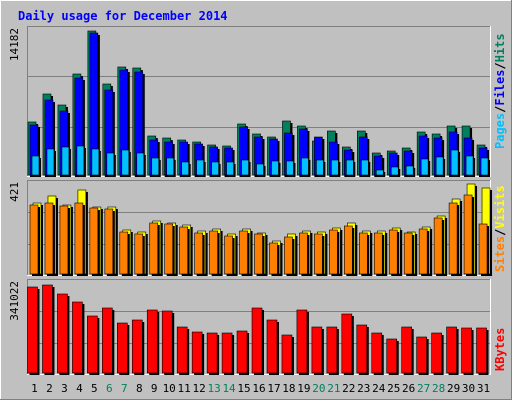 The width and height of the screenshot is (512, 400). I want to click on panel-hits-legend-hits: Hits, so click(500, 47).